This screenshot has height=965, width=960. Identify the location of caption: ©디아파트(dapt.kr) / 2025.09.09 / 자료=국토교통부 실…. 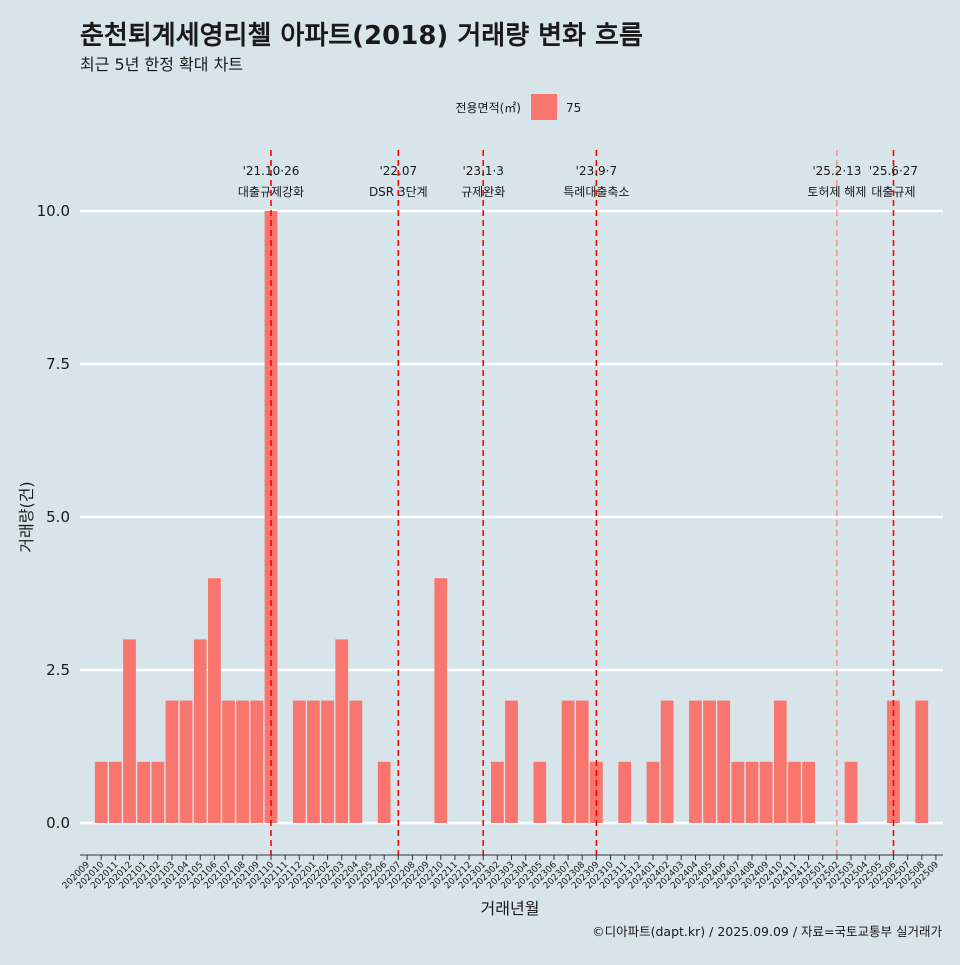
(767, 931).